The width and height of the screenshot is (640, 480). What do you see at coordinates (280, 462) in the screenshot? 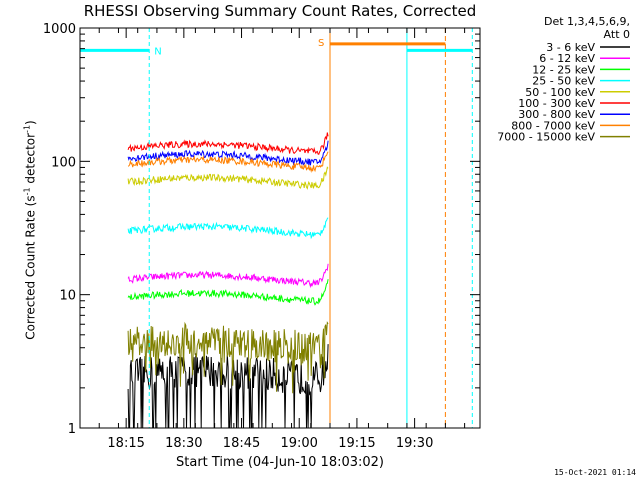
I see `x-axis-label: Start Time (04-Jun-10 18:03:02)` at bounding box center [280, 462].